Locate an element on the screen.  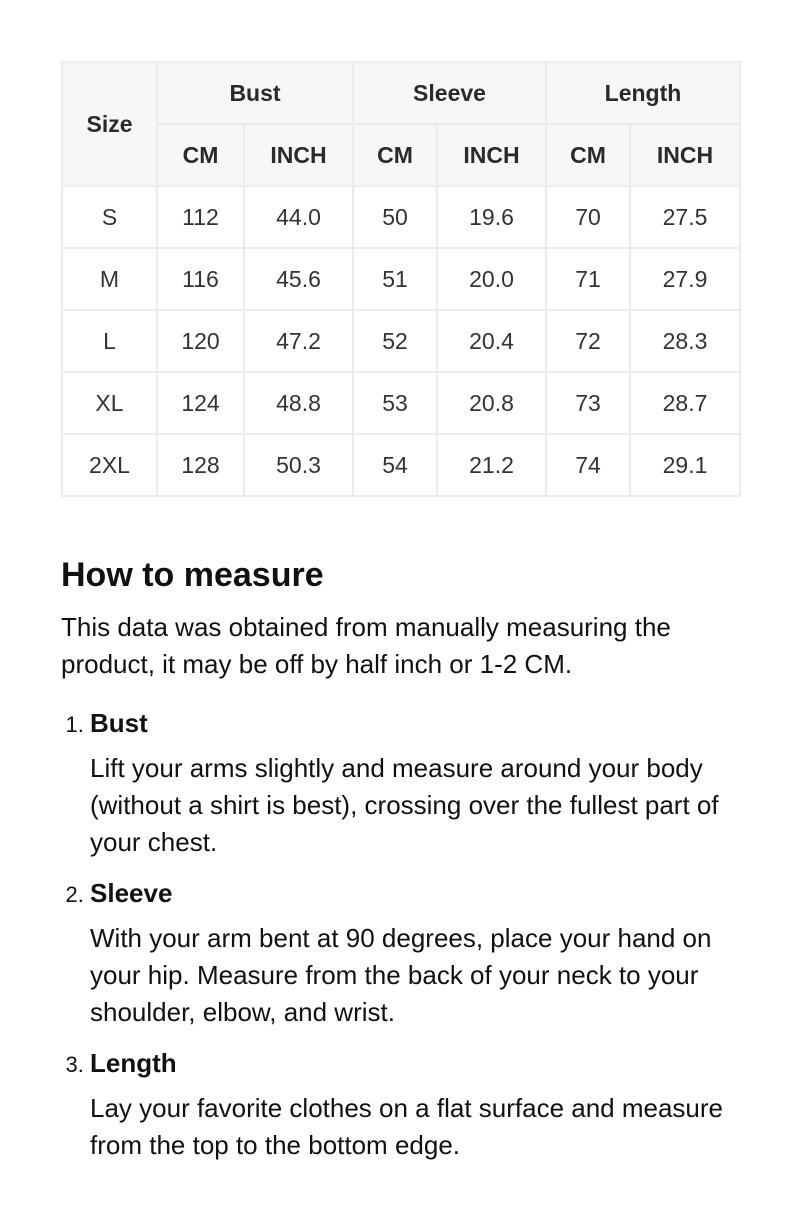
value-cell: 73 is located at coordinates (588, 403).